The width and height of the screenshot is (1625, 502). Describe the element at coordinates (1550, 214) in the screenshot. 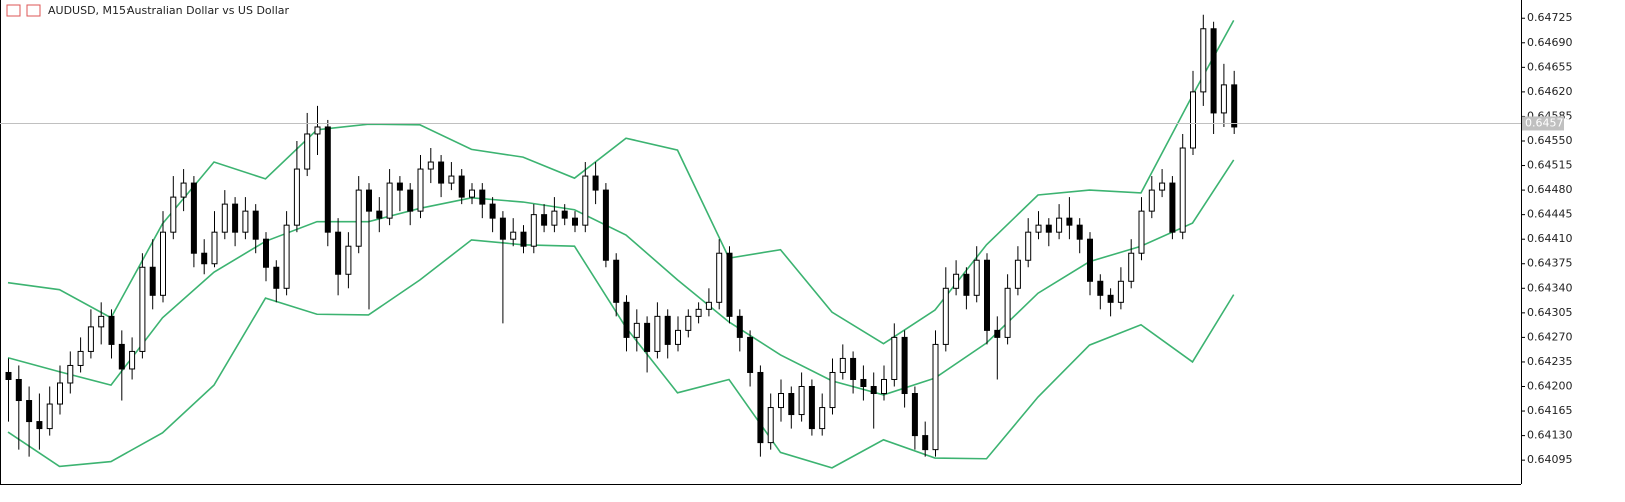

I see `y-tick-label: 0.64445` at that location.